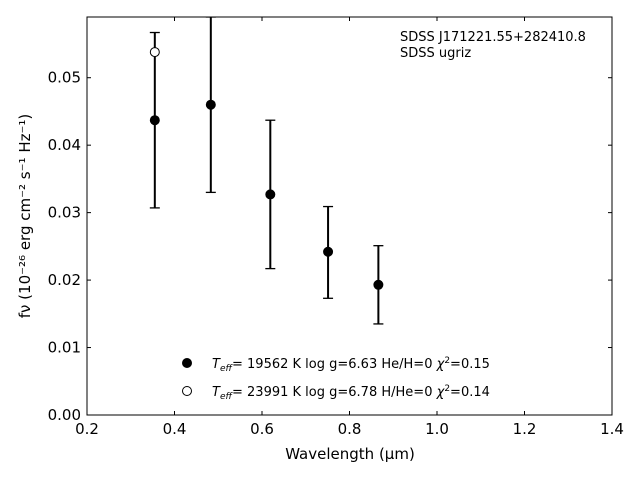  Describe the element at coordinates (351, 393) in the screenshot. I see `legend-entry-2: Teff= 23991 K log g=6.78 H/He=0 χ2=0.14` at that location.